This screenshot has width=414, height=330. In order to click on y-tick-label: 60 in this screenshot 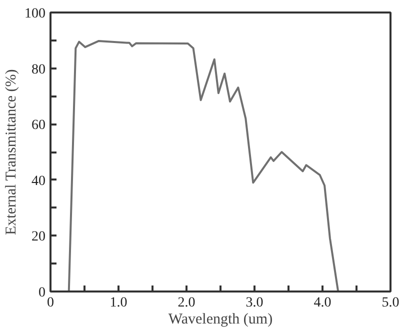, I will do `click(39, 126)`.